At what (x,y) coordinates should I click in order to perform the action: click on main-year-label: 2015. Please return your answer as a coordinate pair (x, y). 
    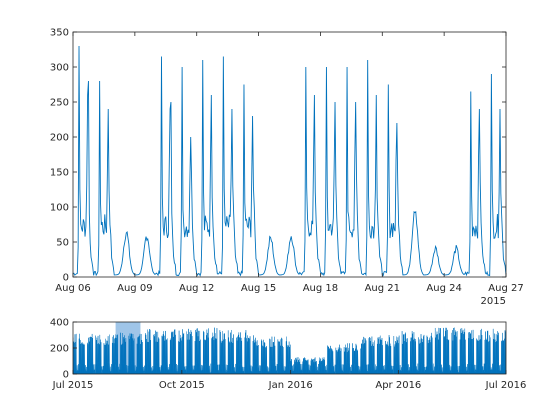
    Looking at the image, I should click on (493, 301).